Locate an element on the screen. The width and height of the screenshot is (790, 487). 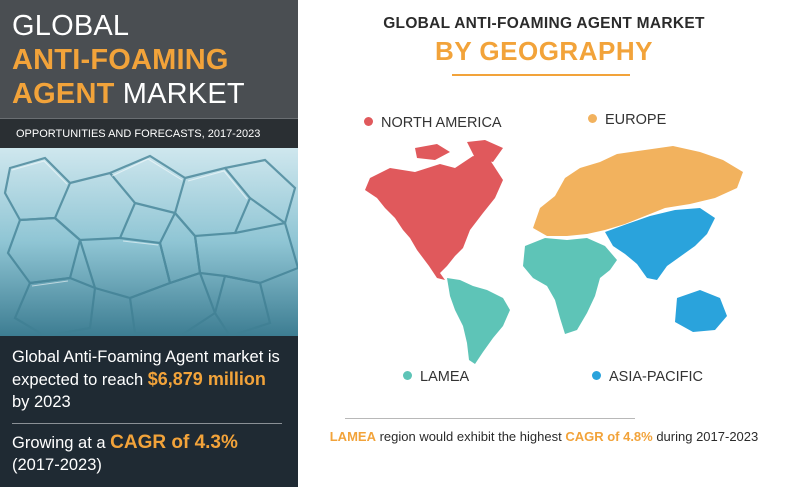
title-market: MARKET is located at coordinates (179, 94).